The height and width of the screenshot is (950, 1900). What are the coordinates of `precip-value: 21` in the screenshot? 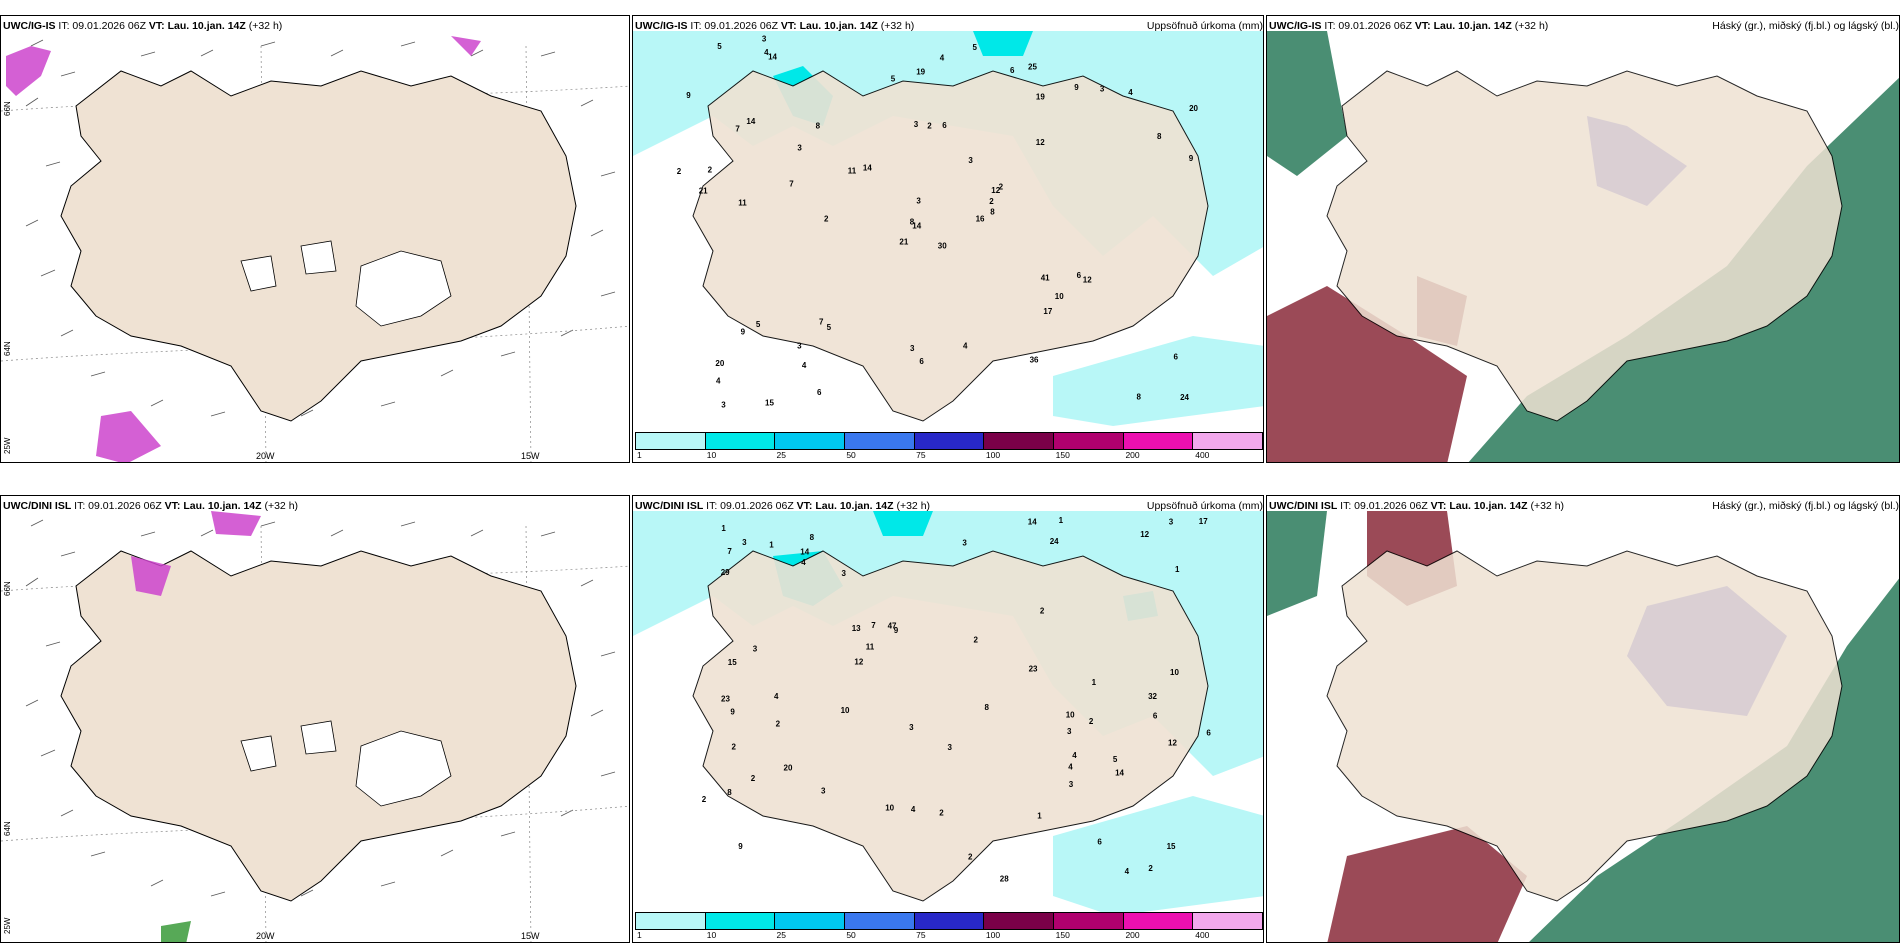 It's located at (903, 242).